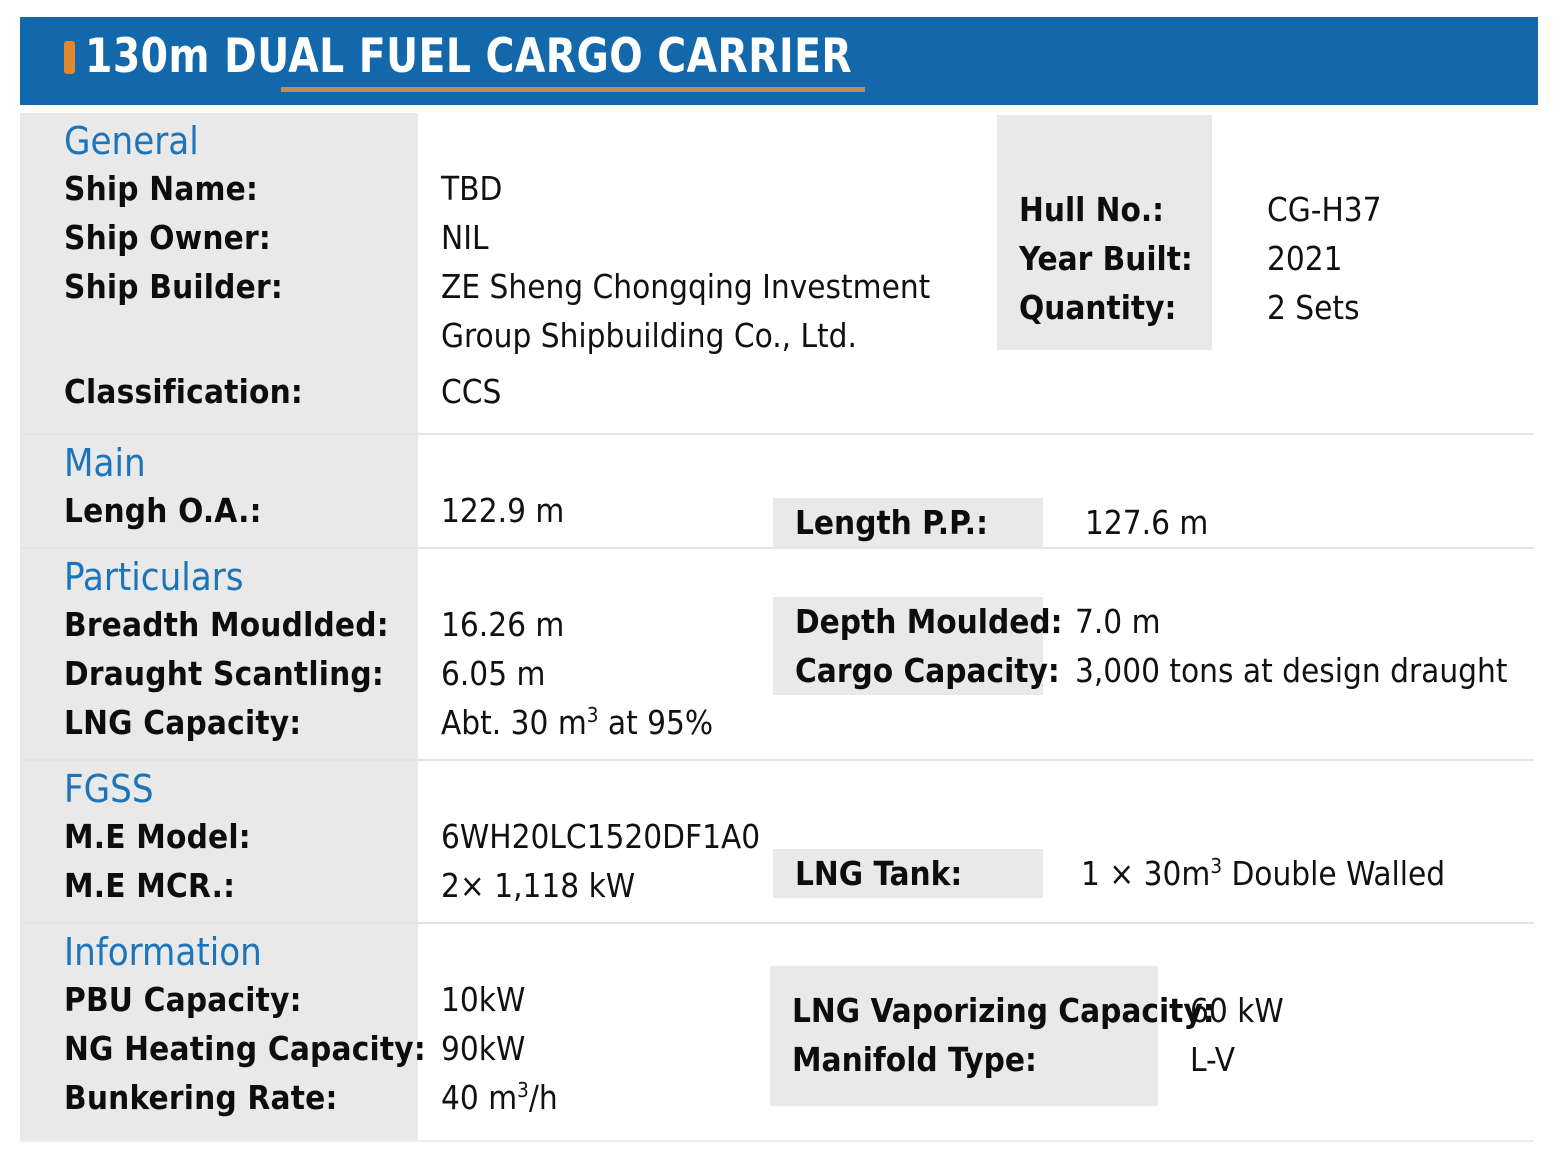 The width and height of the screenshot is (1554, 1161). I want to click on spec-row: M.E MCR.: 2× 1,118 kW, so click(777, 885).